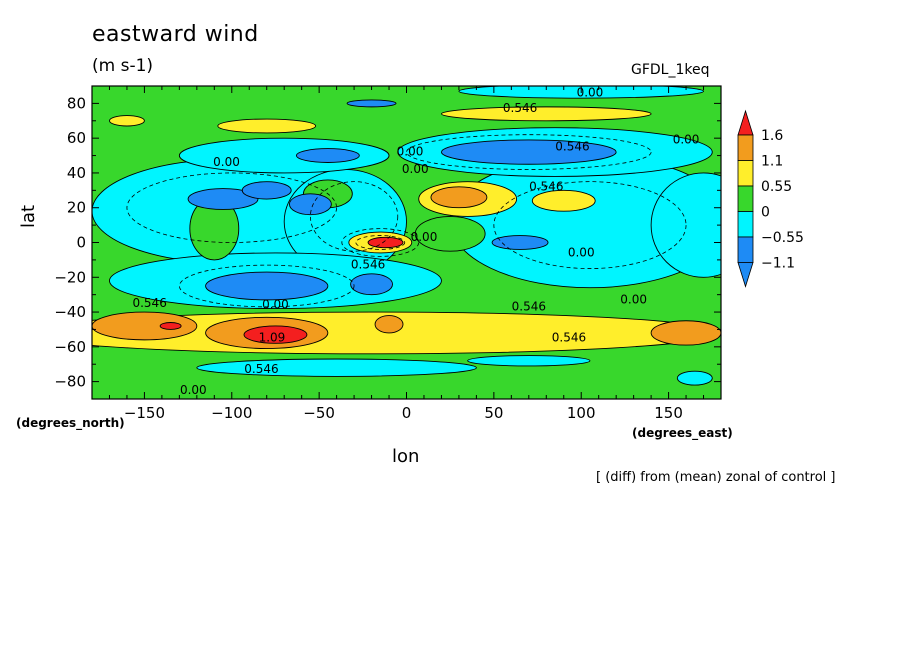  I want to click on colorbar-label: 0.55, so click(776, 187).